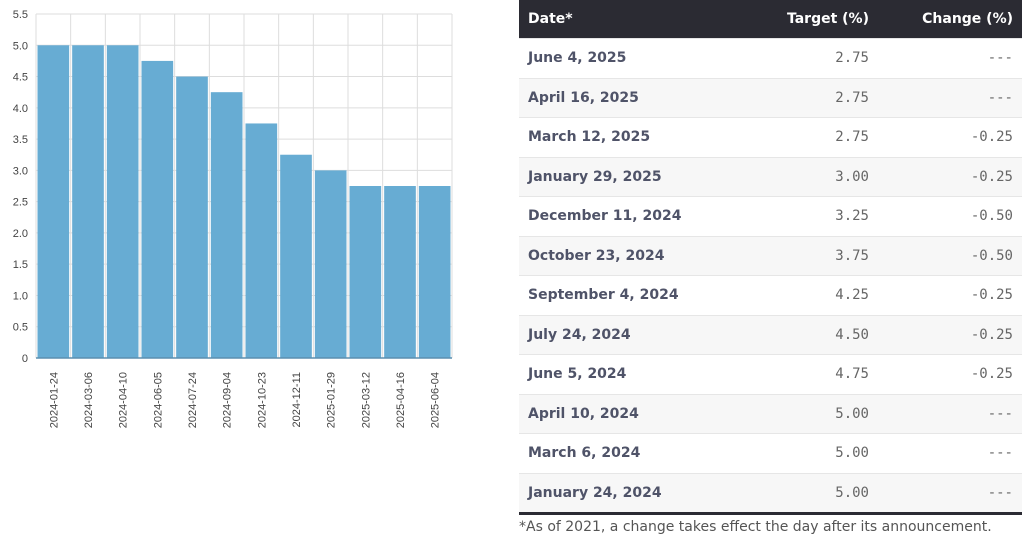 The image size is (1024, 544). What do you see at coordinates (811, 19) in the screenshot?
I see `column-header: Target (%)` at bounding box center [811, 19].